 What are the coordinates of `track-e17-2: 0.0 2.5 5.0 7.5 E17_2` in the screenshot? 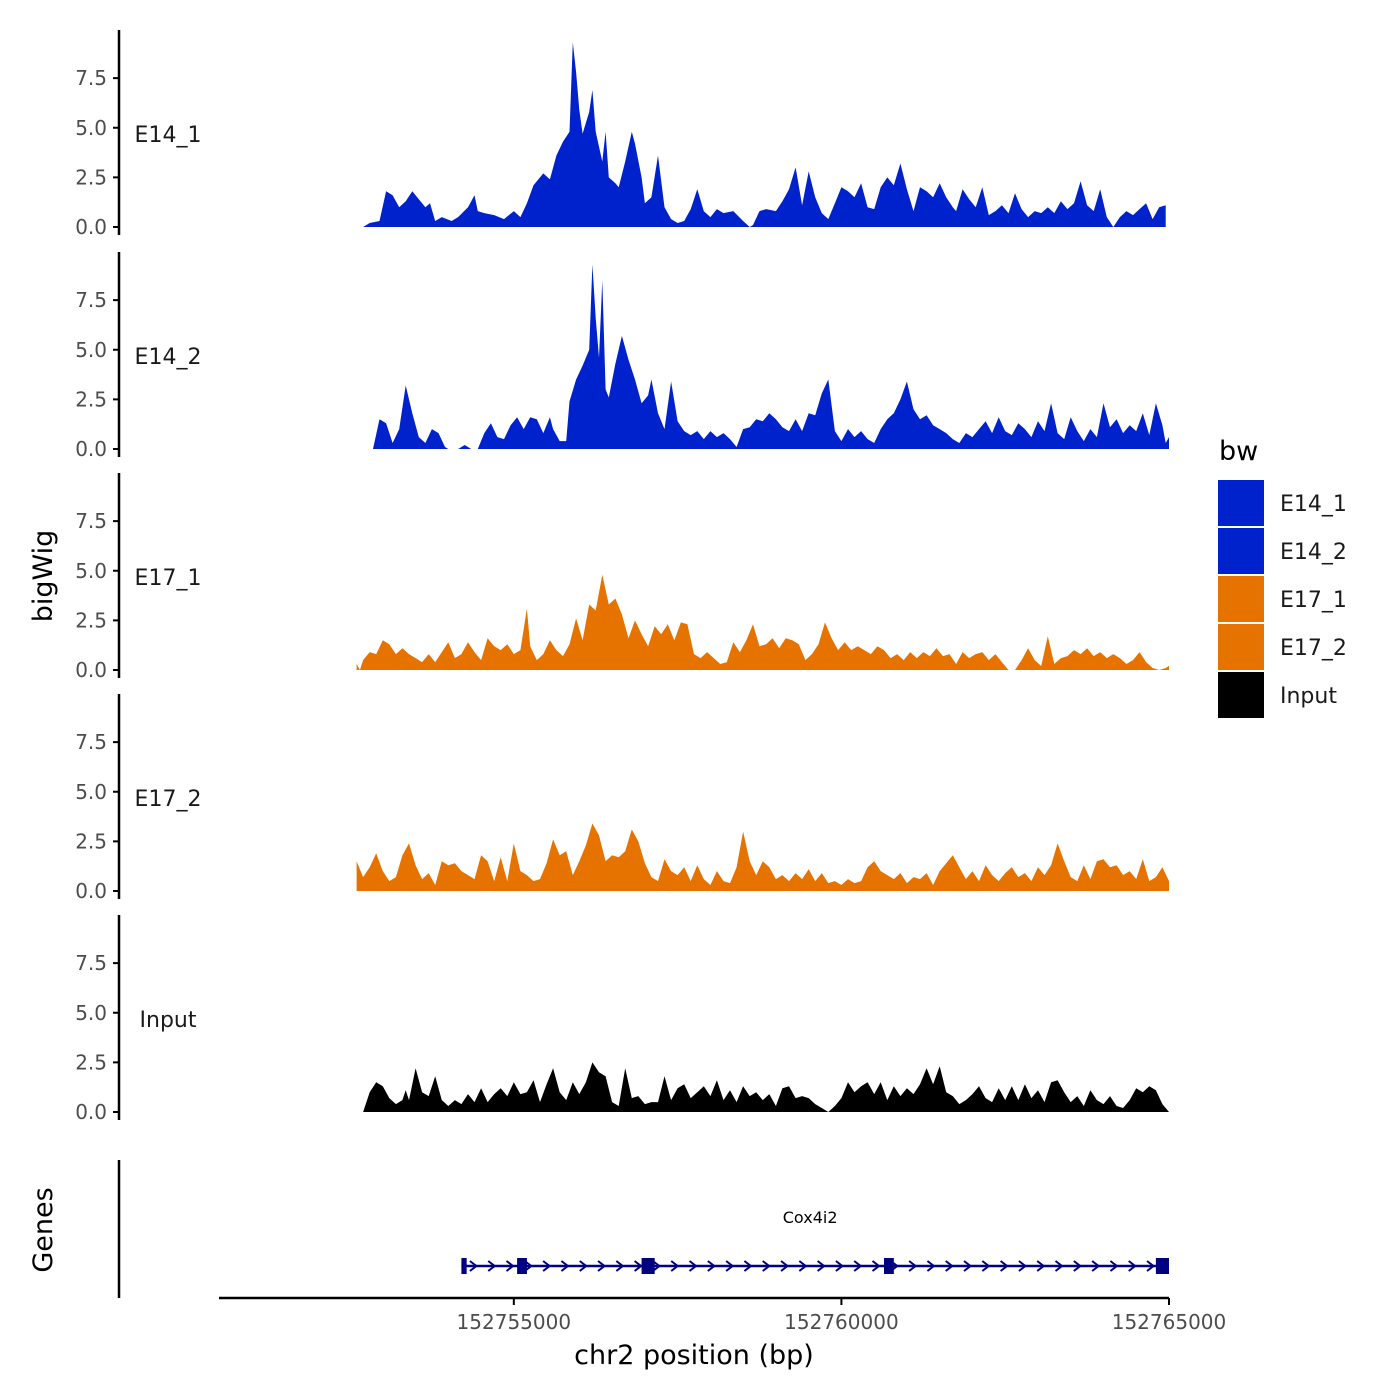 It's located at (622, 798).